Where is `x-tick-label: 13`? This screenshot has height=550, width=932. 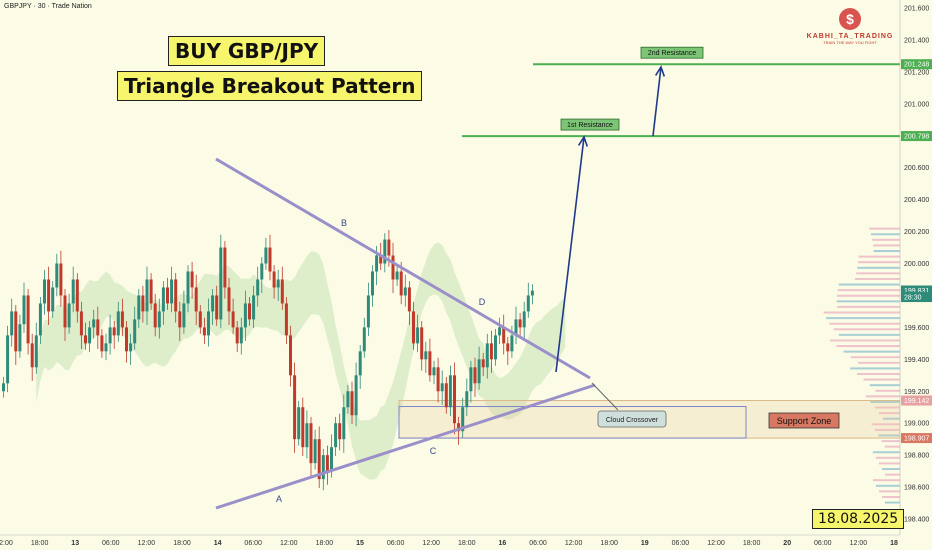
x-tick-label: 13 is located at coordinates (75, 543).